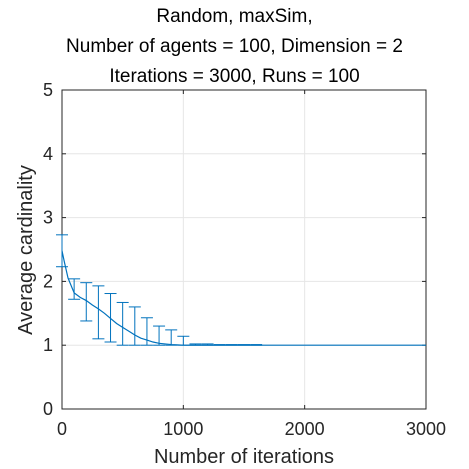 The image size is (469, 469). Describe the element at coordinates (62, 429) in the screenshot. I see `x-tick-label: 0` at that location.